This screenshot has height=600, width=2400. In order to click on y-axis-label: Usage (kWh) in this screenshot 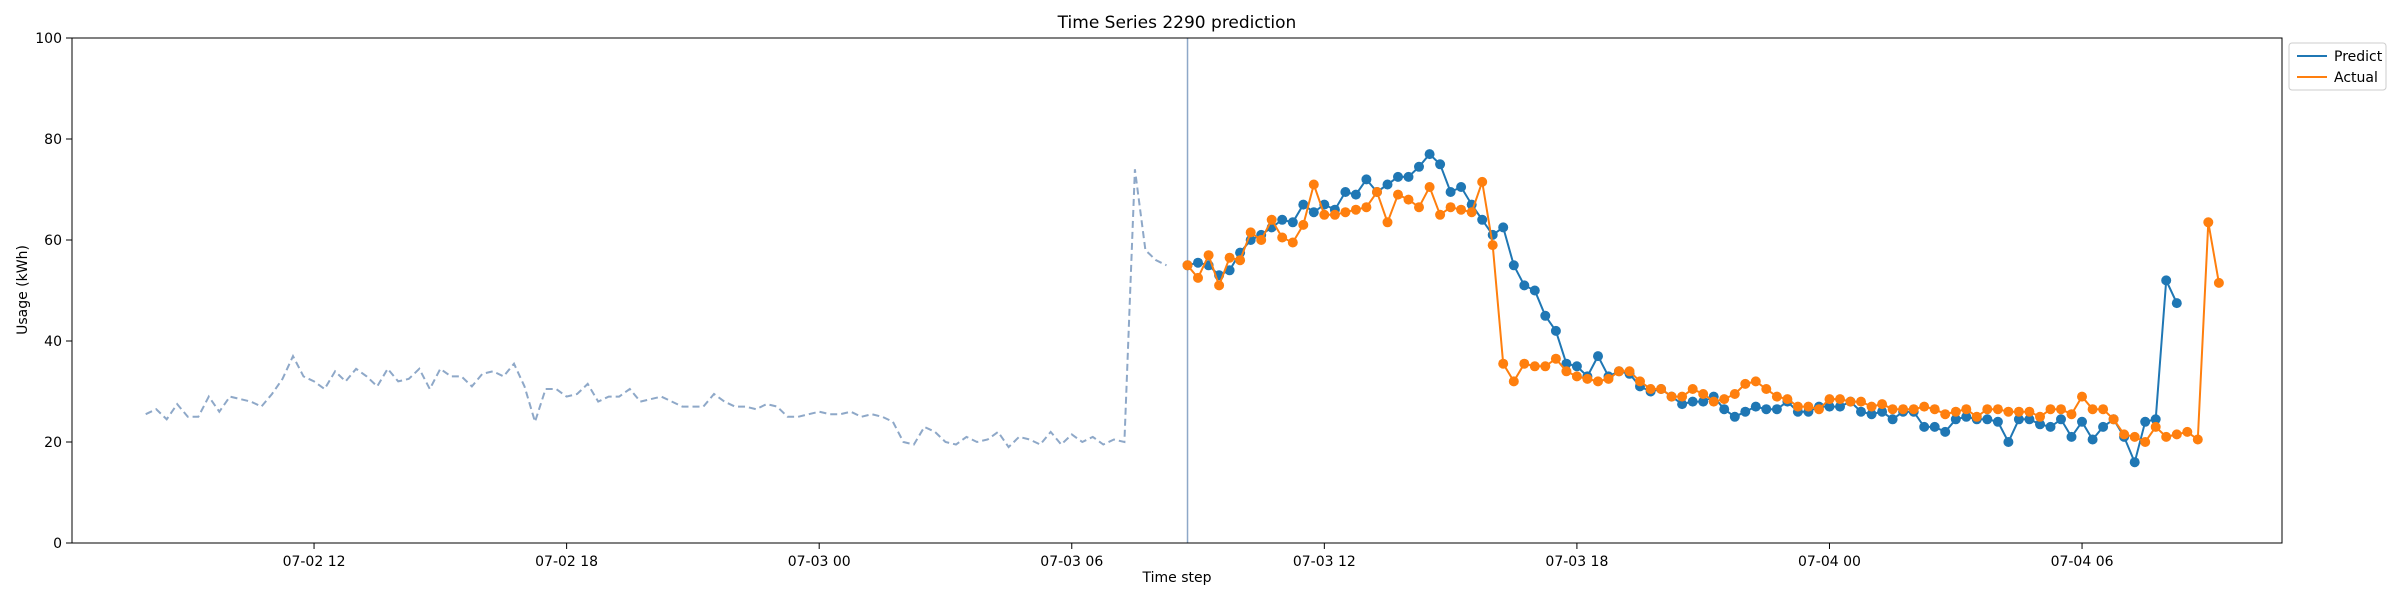, I will do `click(23, 290)`.